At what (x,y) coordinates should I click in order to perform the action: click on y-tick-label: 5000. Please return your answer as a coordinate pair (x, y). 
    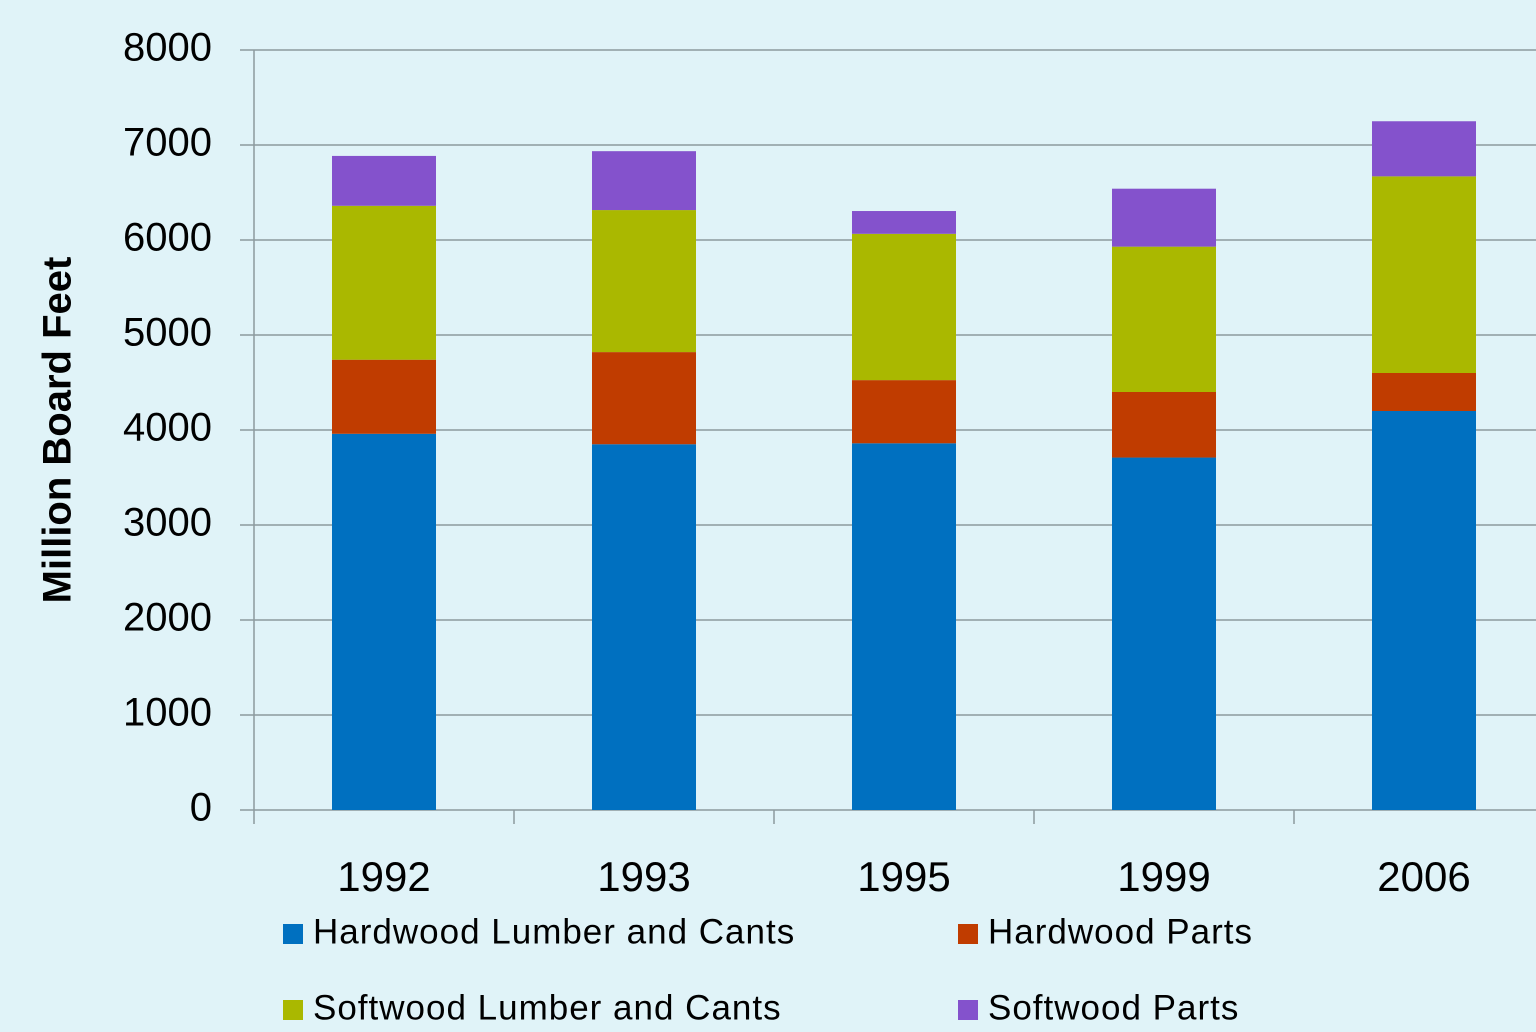
    Looking at the image, I should click on (167, 333).